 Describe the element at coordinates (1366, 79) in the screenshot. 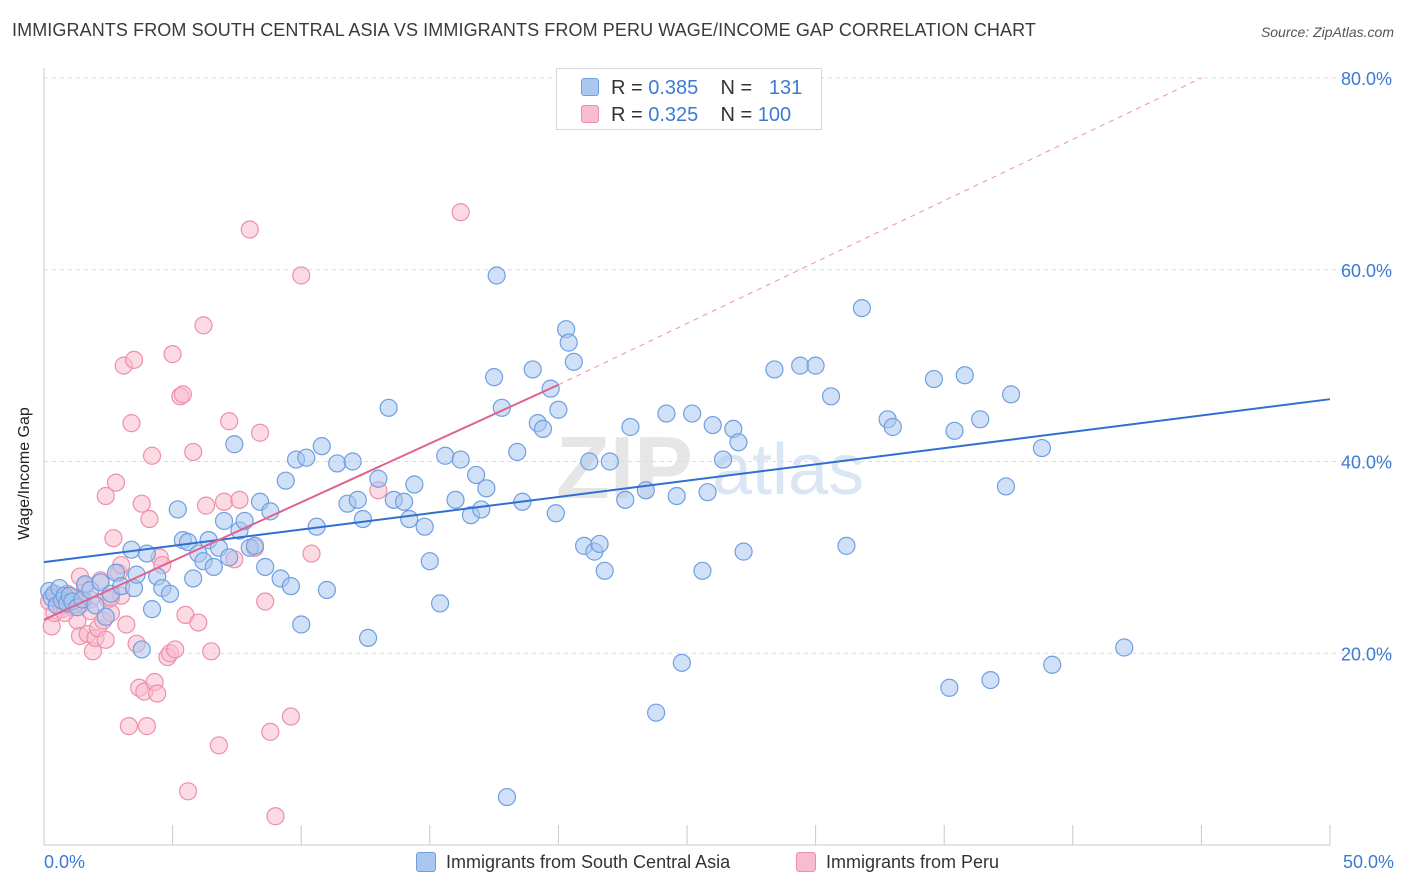

I see `y-tick-label: 80.0%` at that location.